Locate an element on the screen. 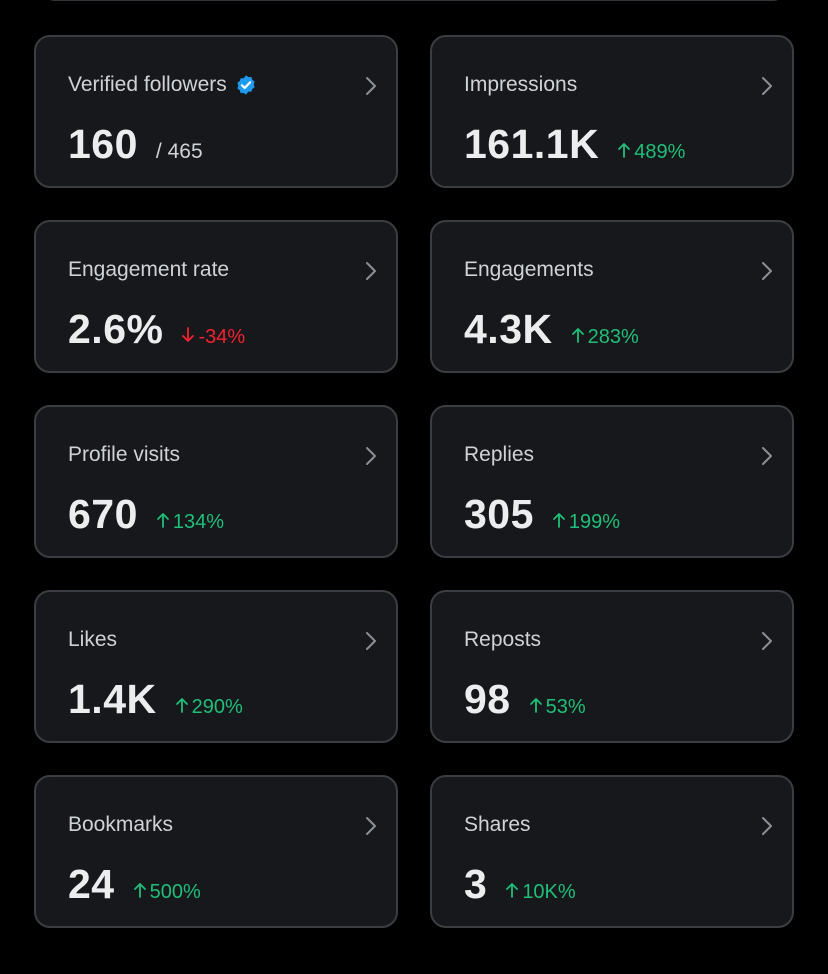 Image resolution: width=828 pixels, height=974 pixels. metric-value: 161.1K is located at coordinates (532, 144).